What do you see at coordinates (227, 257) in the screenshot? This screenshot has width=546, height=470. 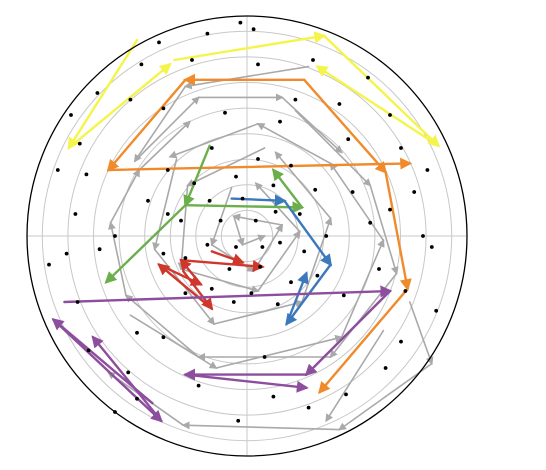 I see `arrow-path-red-inner` at bounding box center [227, 257].